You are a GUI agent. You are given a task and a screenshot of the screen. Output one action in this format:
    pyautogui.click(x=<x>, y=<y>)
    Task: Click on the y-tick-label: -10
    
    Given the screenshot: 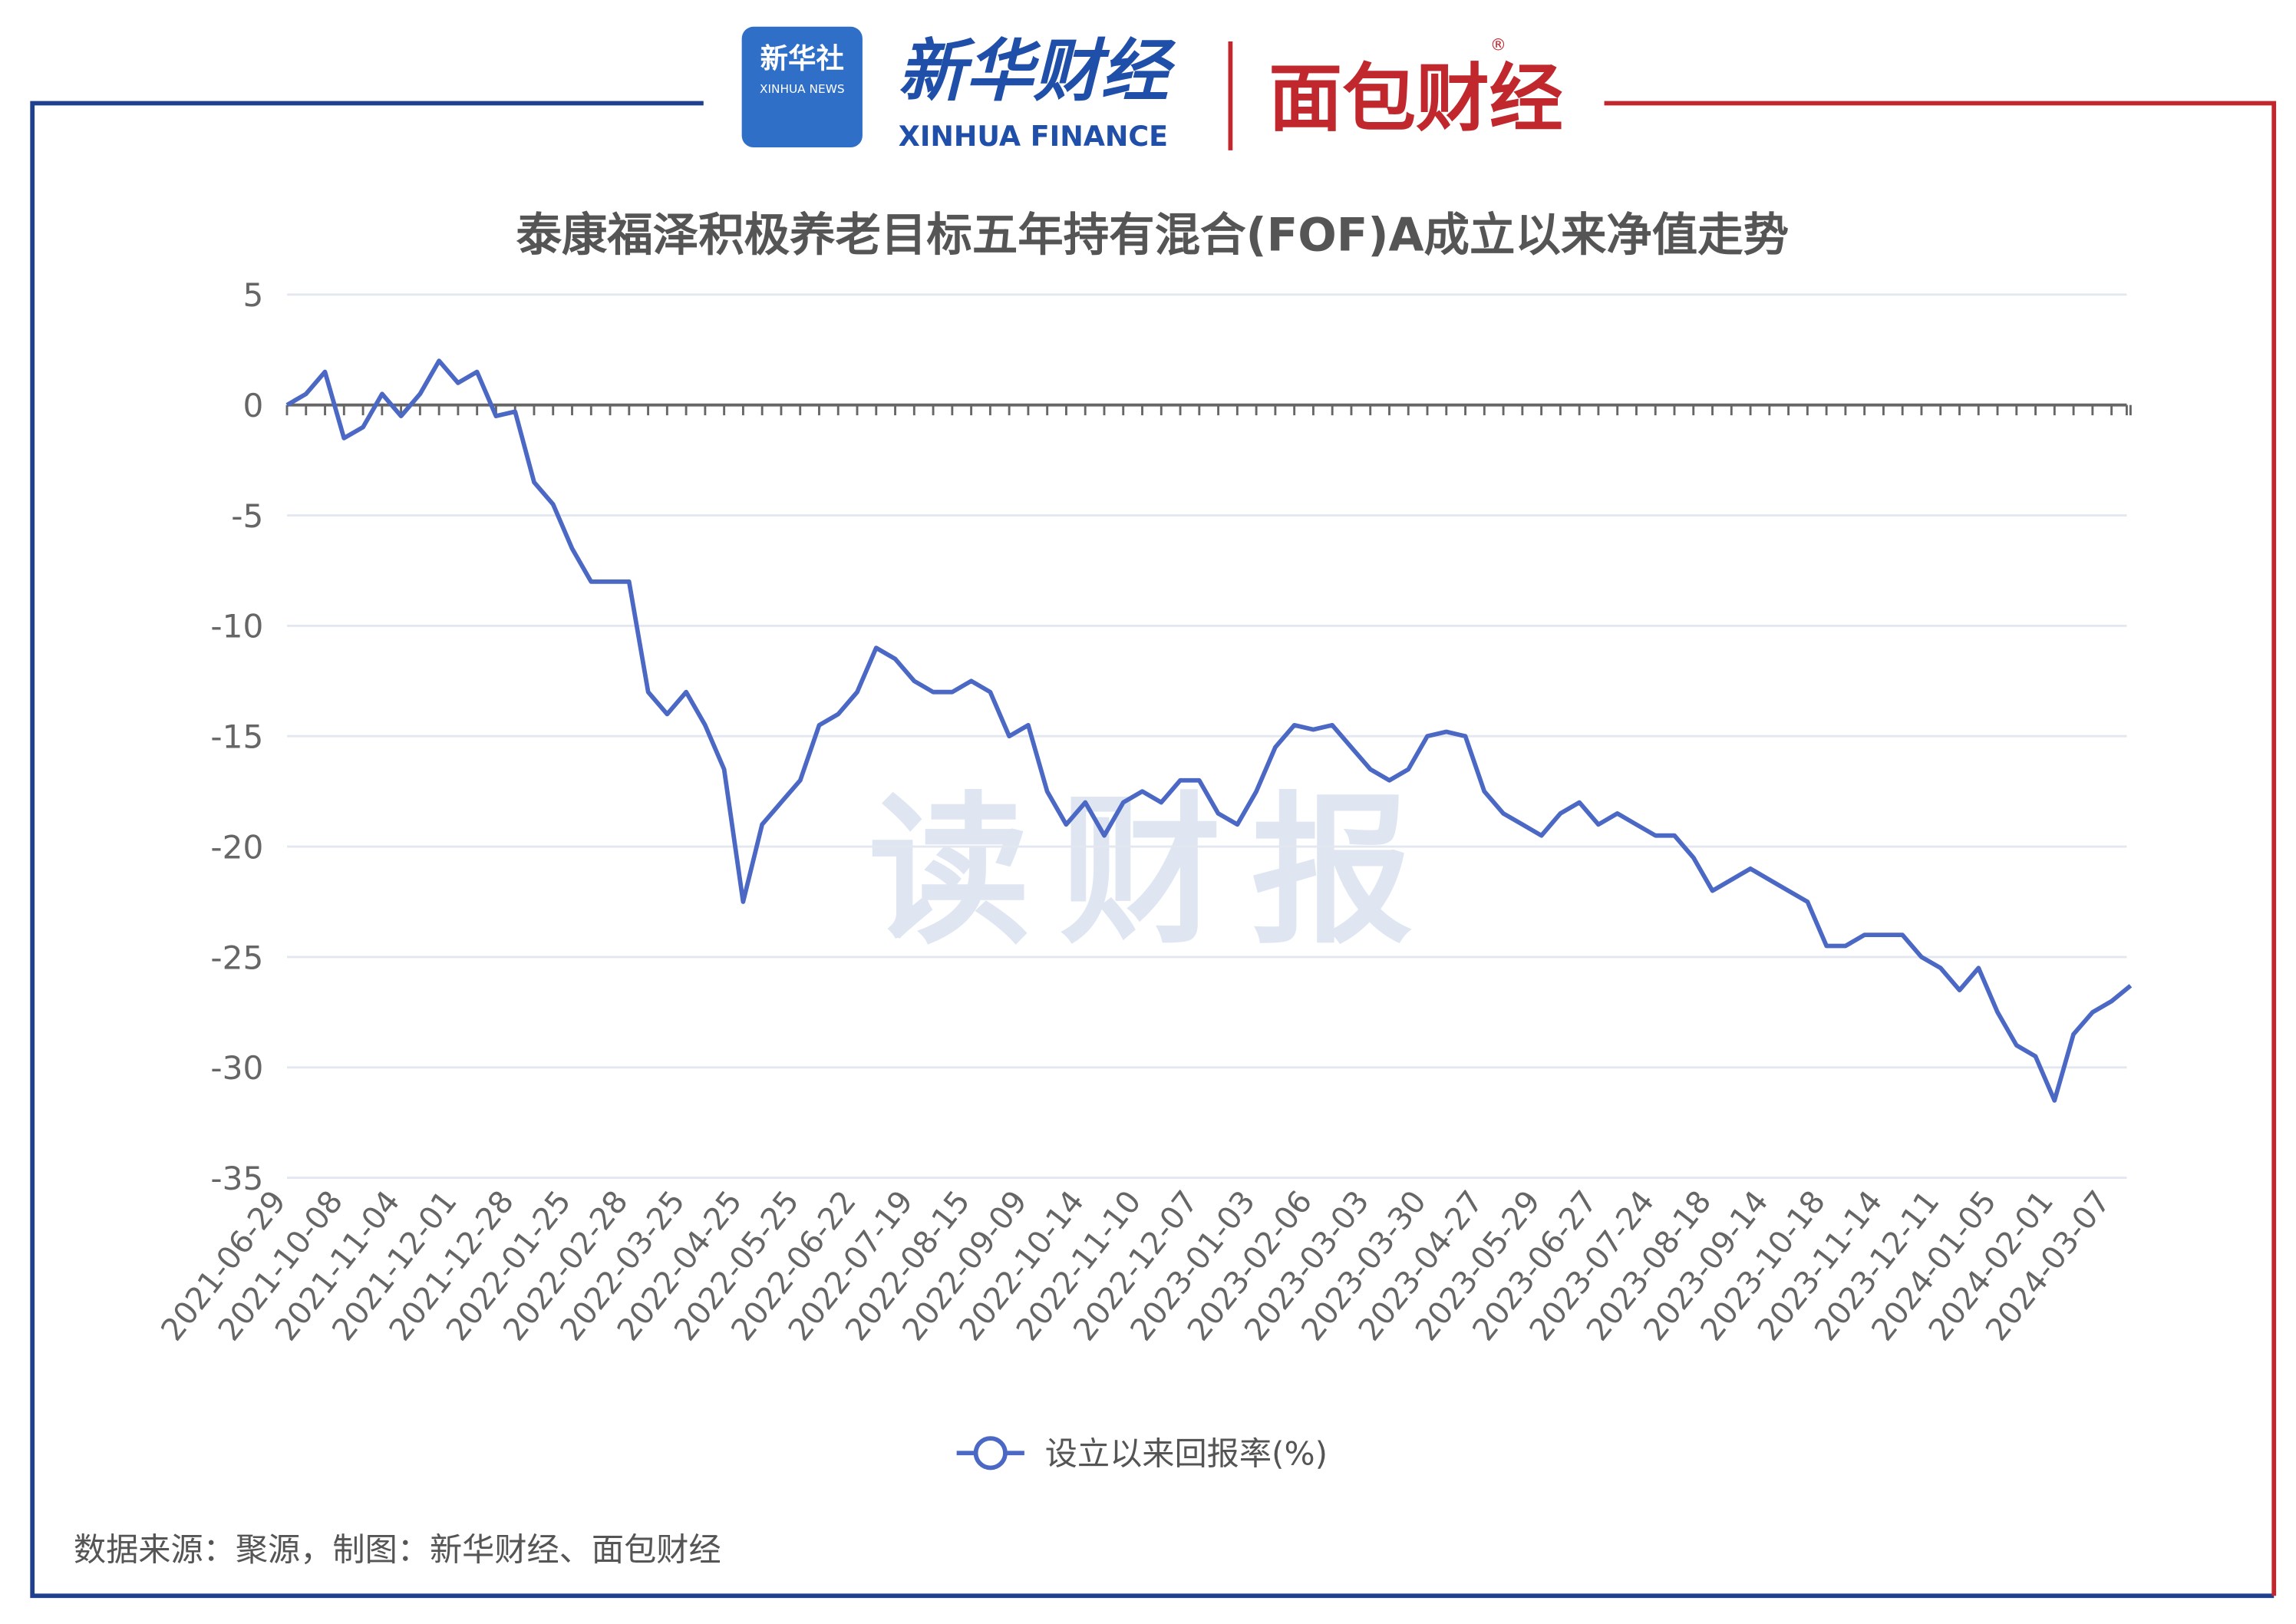 What is the action you would take?
    pyautogui.click(x=236, y=626)
    